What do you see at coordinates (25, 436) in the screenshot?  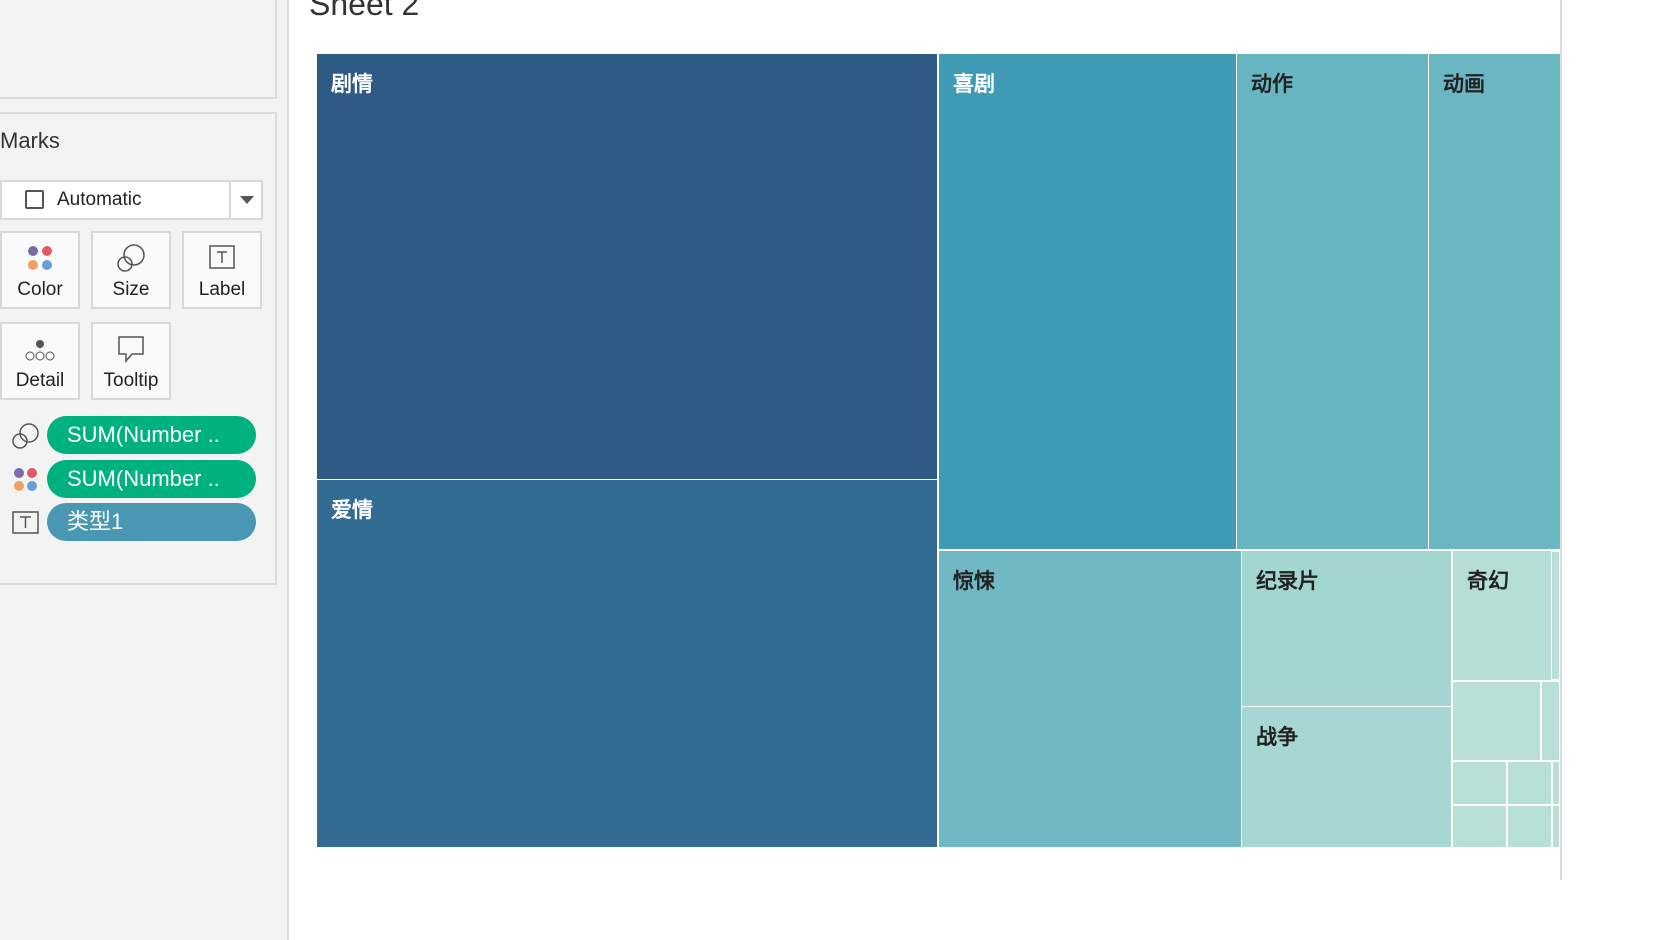 I see `size-icon` at bounding box center [25, 436].